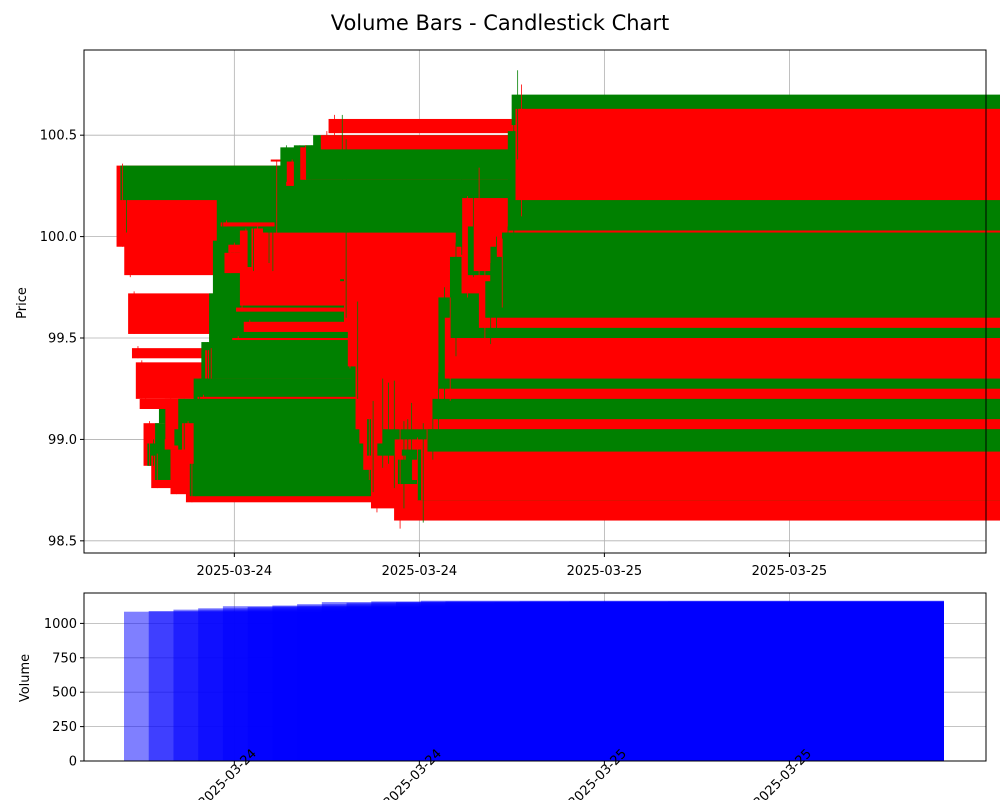  I want to click on volume-y-axis-label: Volume, so click(25, 678).